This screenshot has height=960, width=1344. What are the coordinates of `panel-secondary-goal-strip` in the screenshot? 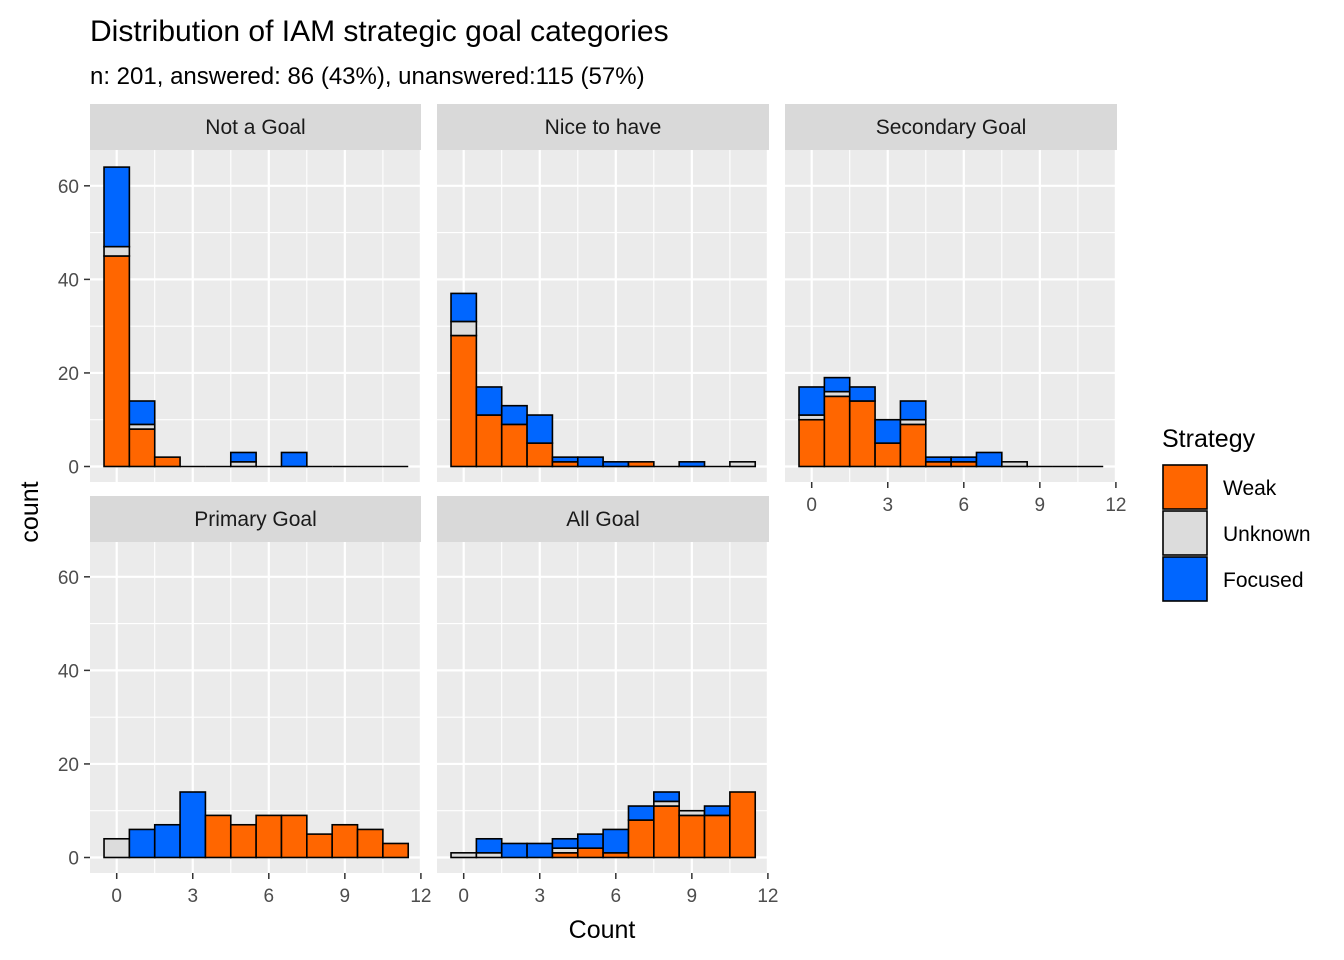 It's located at (951, 127).